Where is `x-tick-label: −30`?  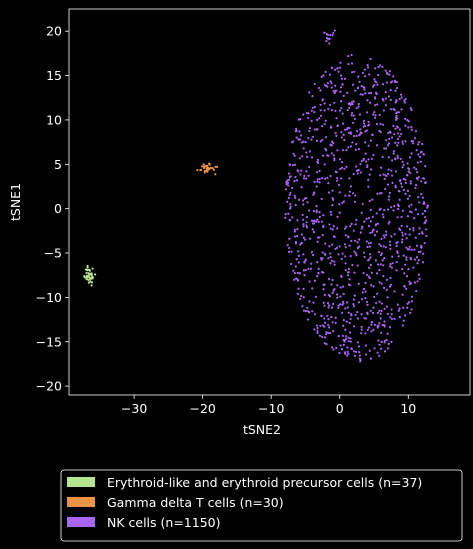 x-tick-label: −30 is located at coordinates (134, 408).